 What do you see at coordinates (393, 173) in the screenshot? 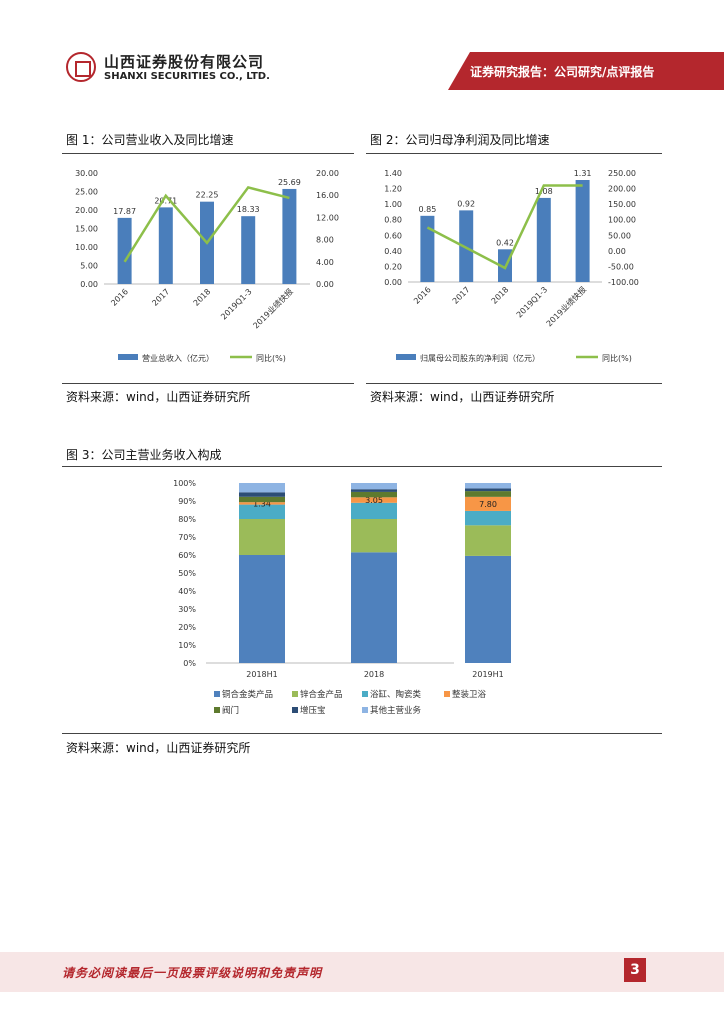
I see `f2-ytick-label: 1.40` at bounding box center [393, 173].